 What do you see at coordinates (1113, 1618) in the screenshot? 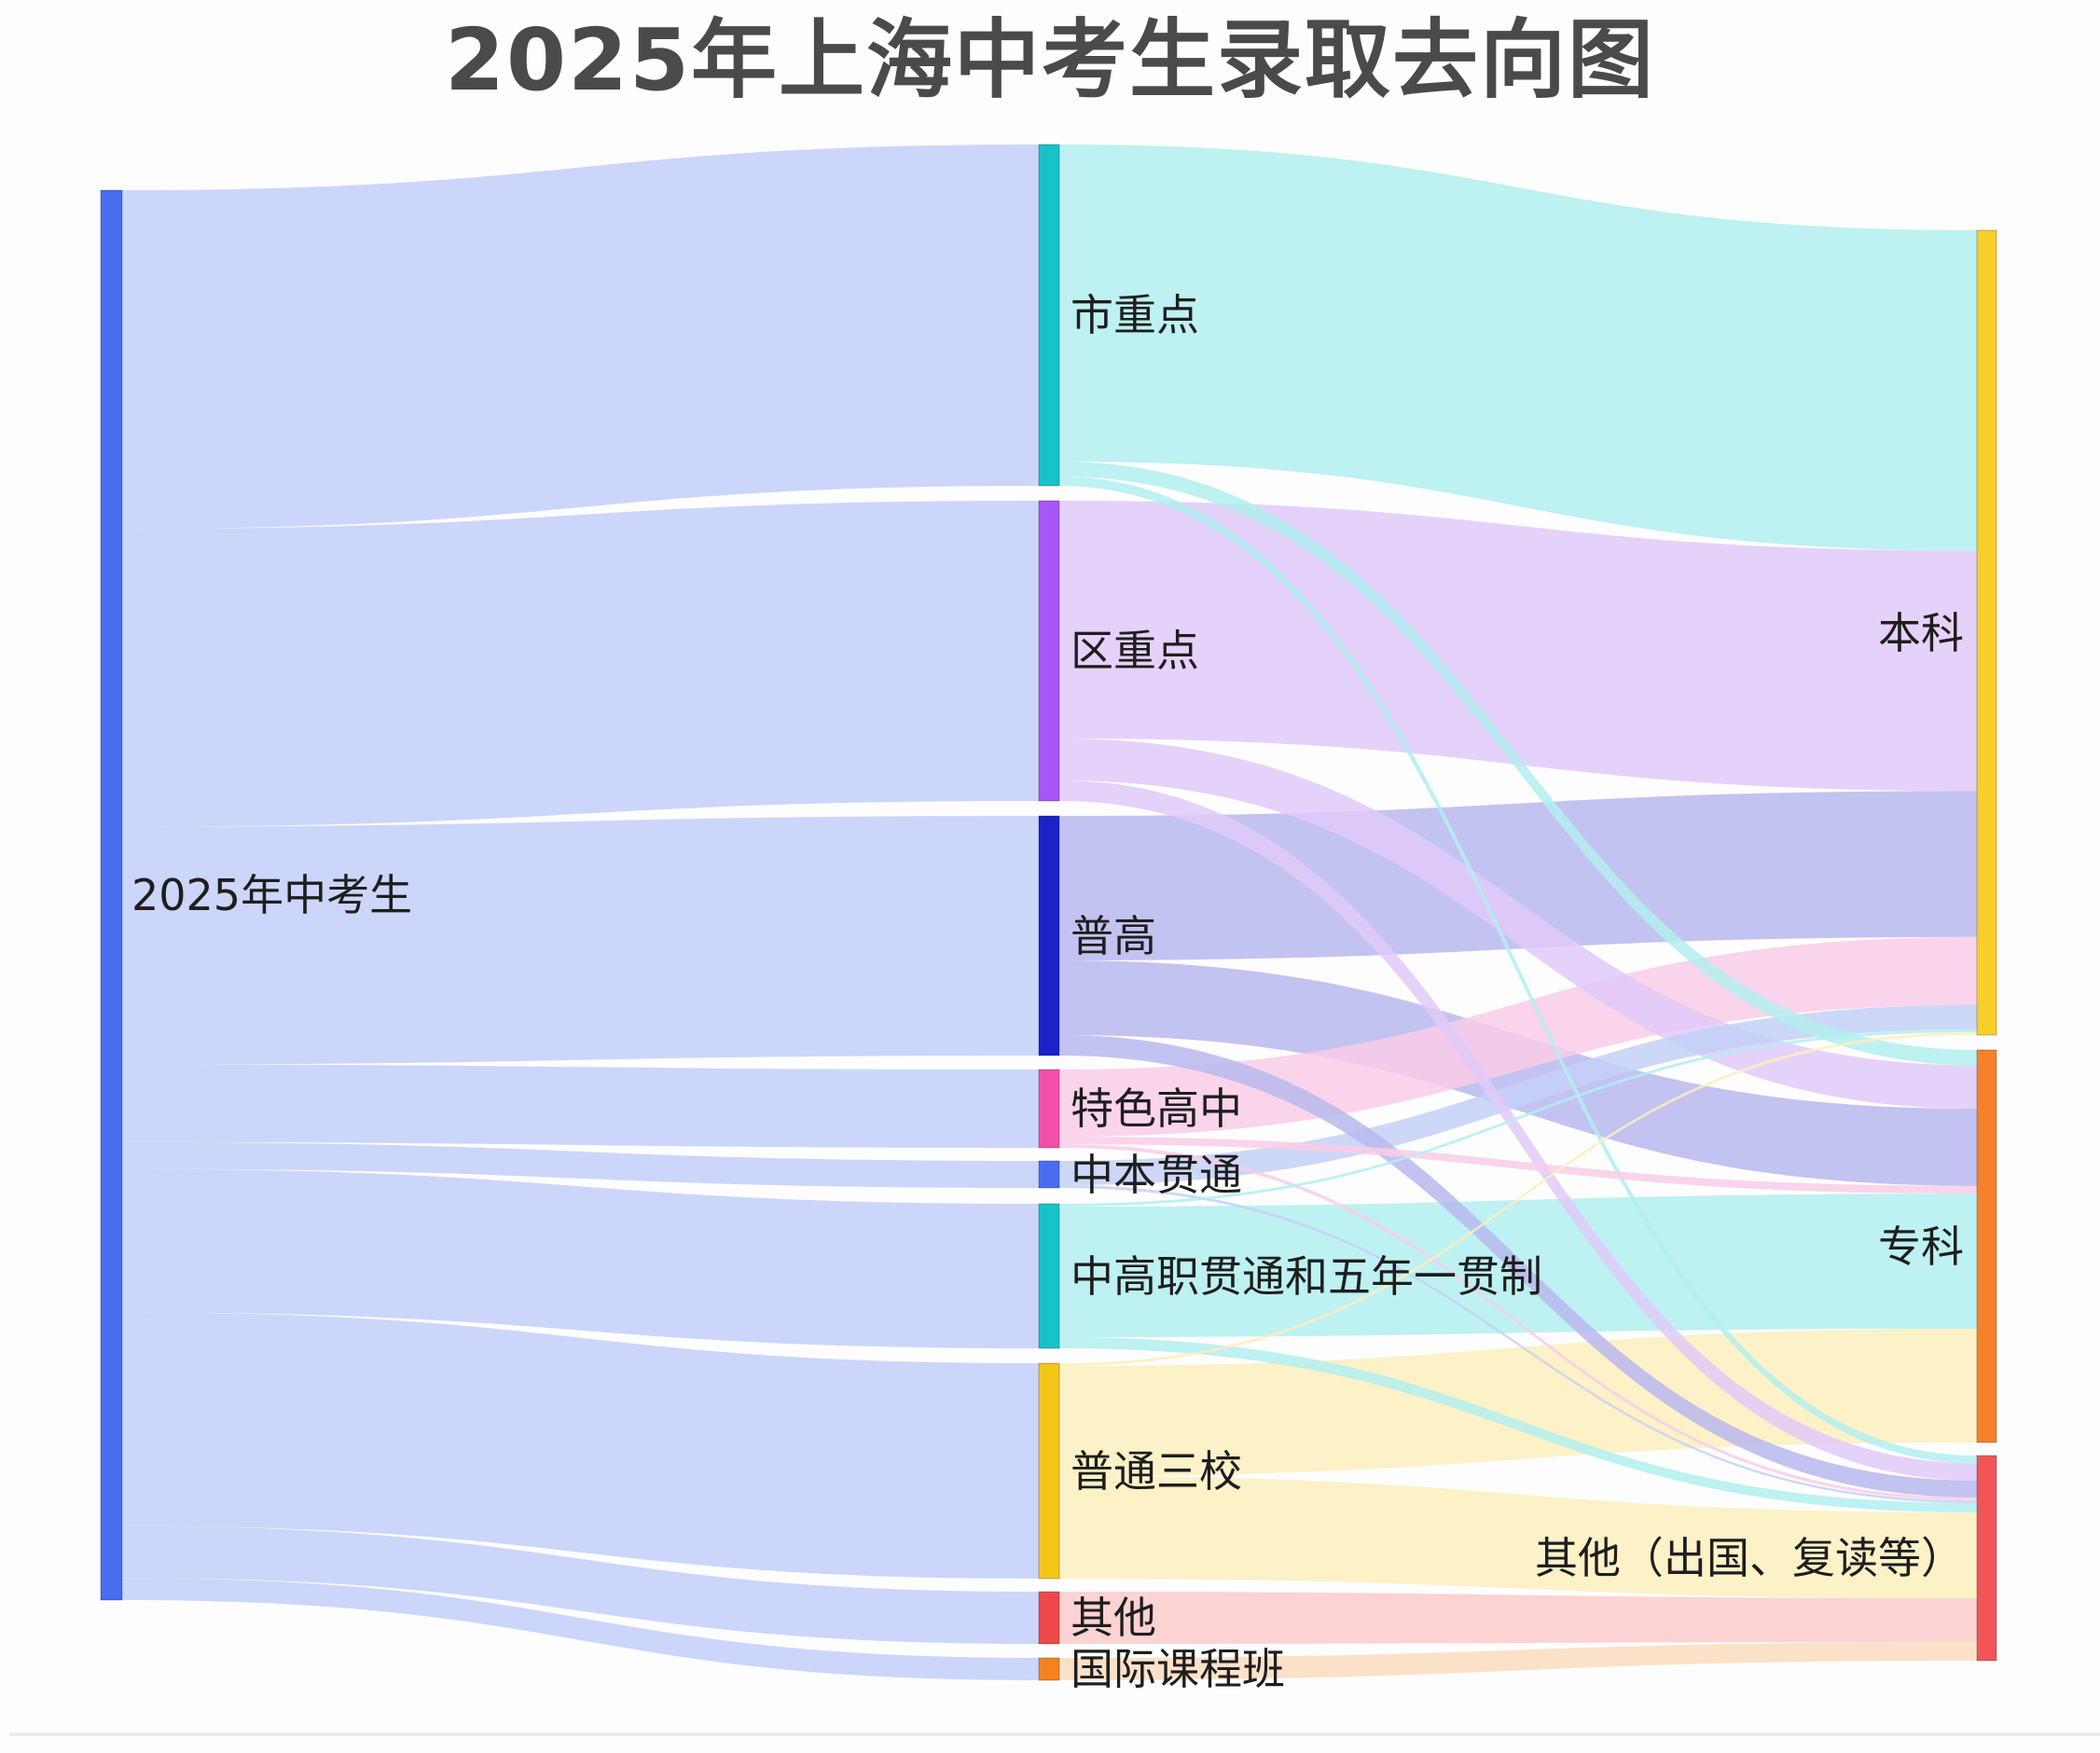
I see `label-other_mid: 其他` at bounding box center [1113, 1618].